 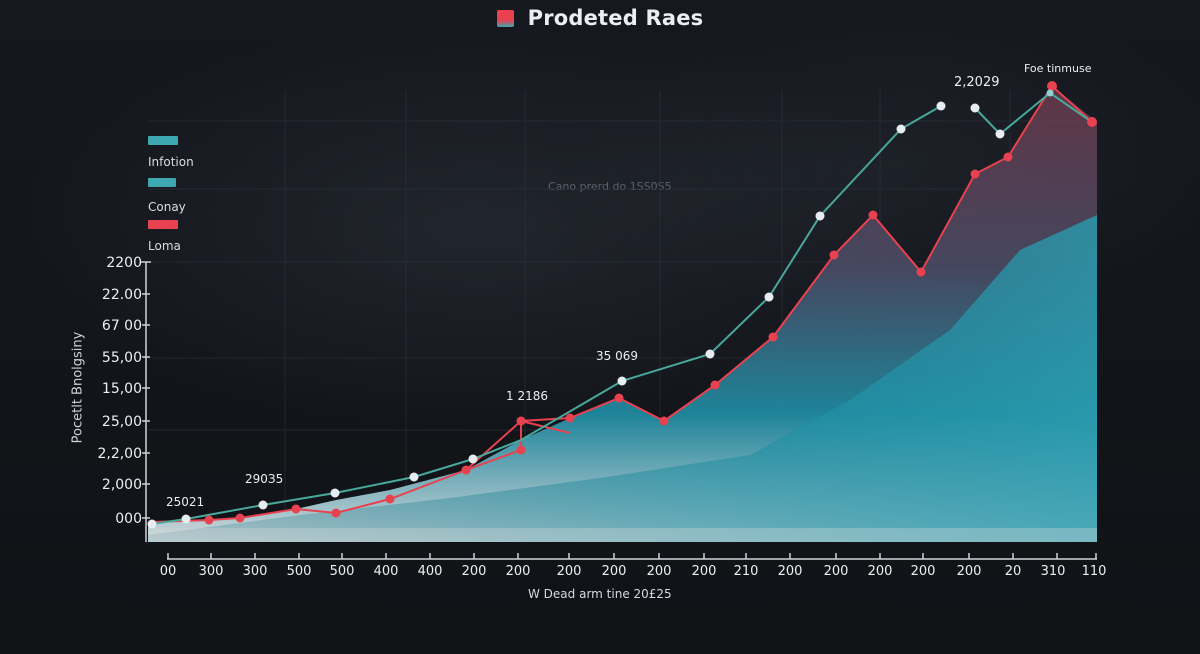 What do you see at coordinates (610, 186) in the screenshot?
I see `watermark-text: Cano prerd do 1SS0S5` at bounding box center [610, 186].